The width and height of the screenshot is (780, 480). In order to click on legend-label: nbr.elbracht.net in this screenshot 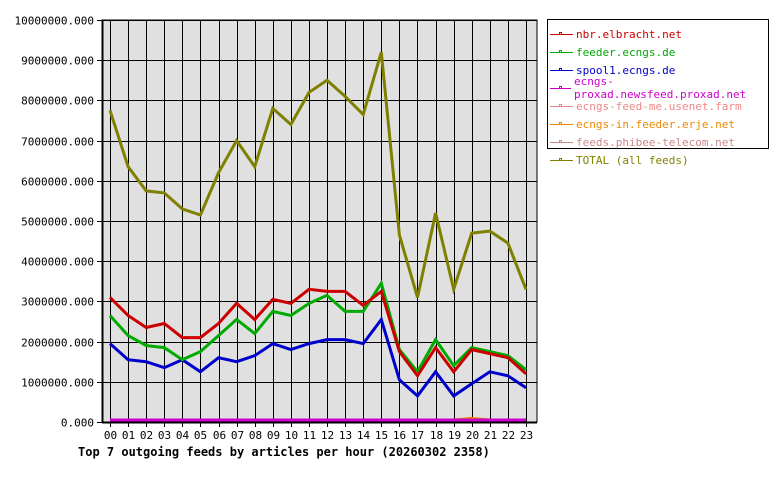, I will do `click(629, 34)`.